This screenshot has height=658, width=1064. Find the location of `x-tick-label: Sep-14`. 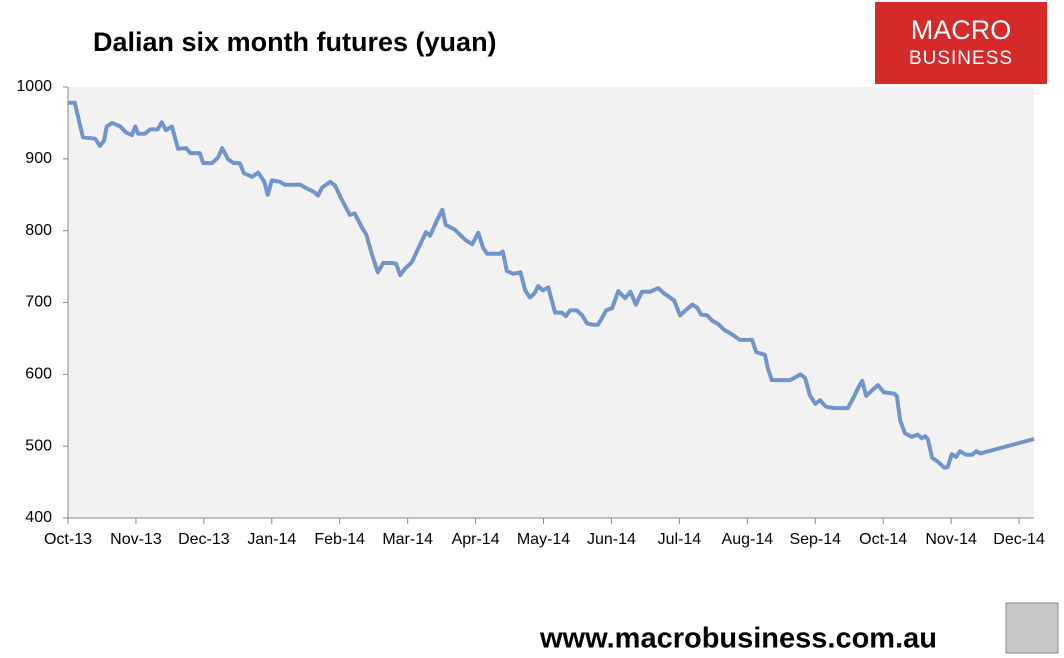

x-tick-label: Sep-14 is located at coordinates (815, 539).